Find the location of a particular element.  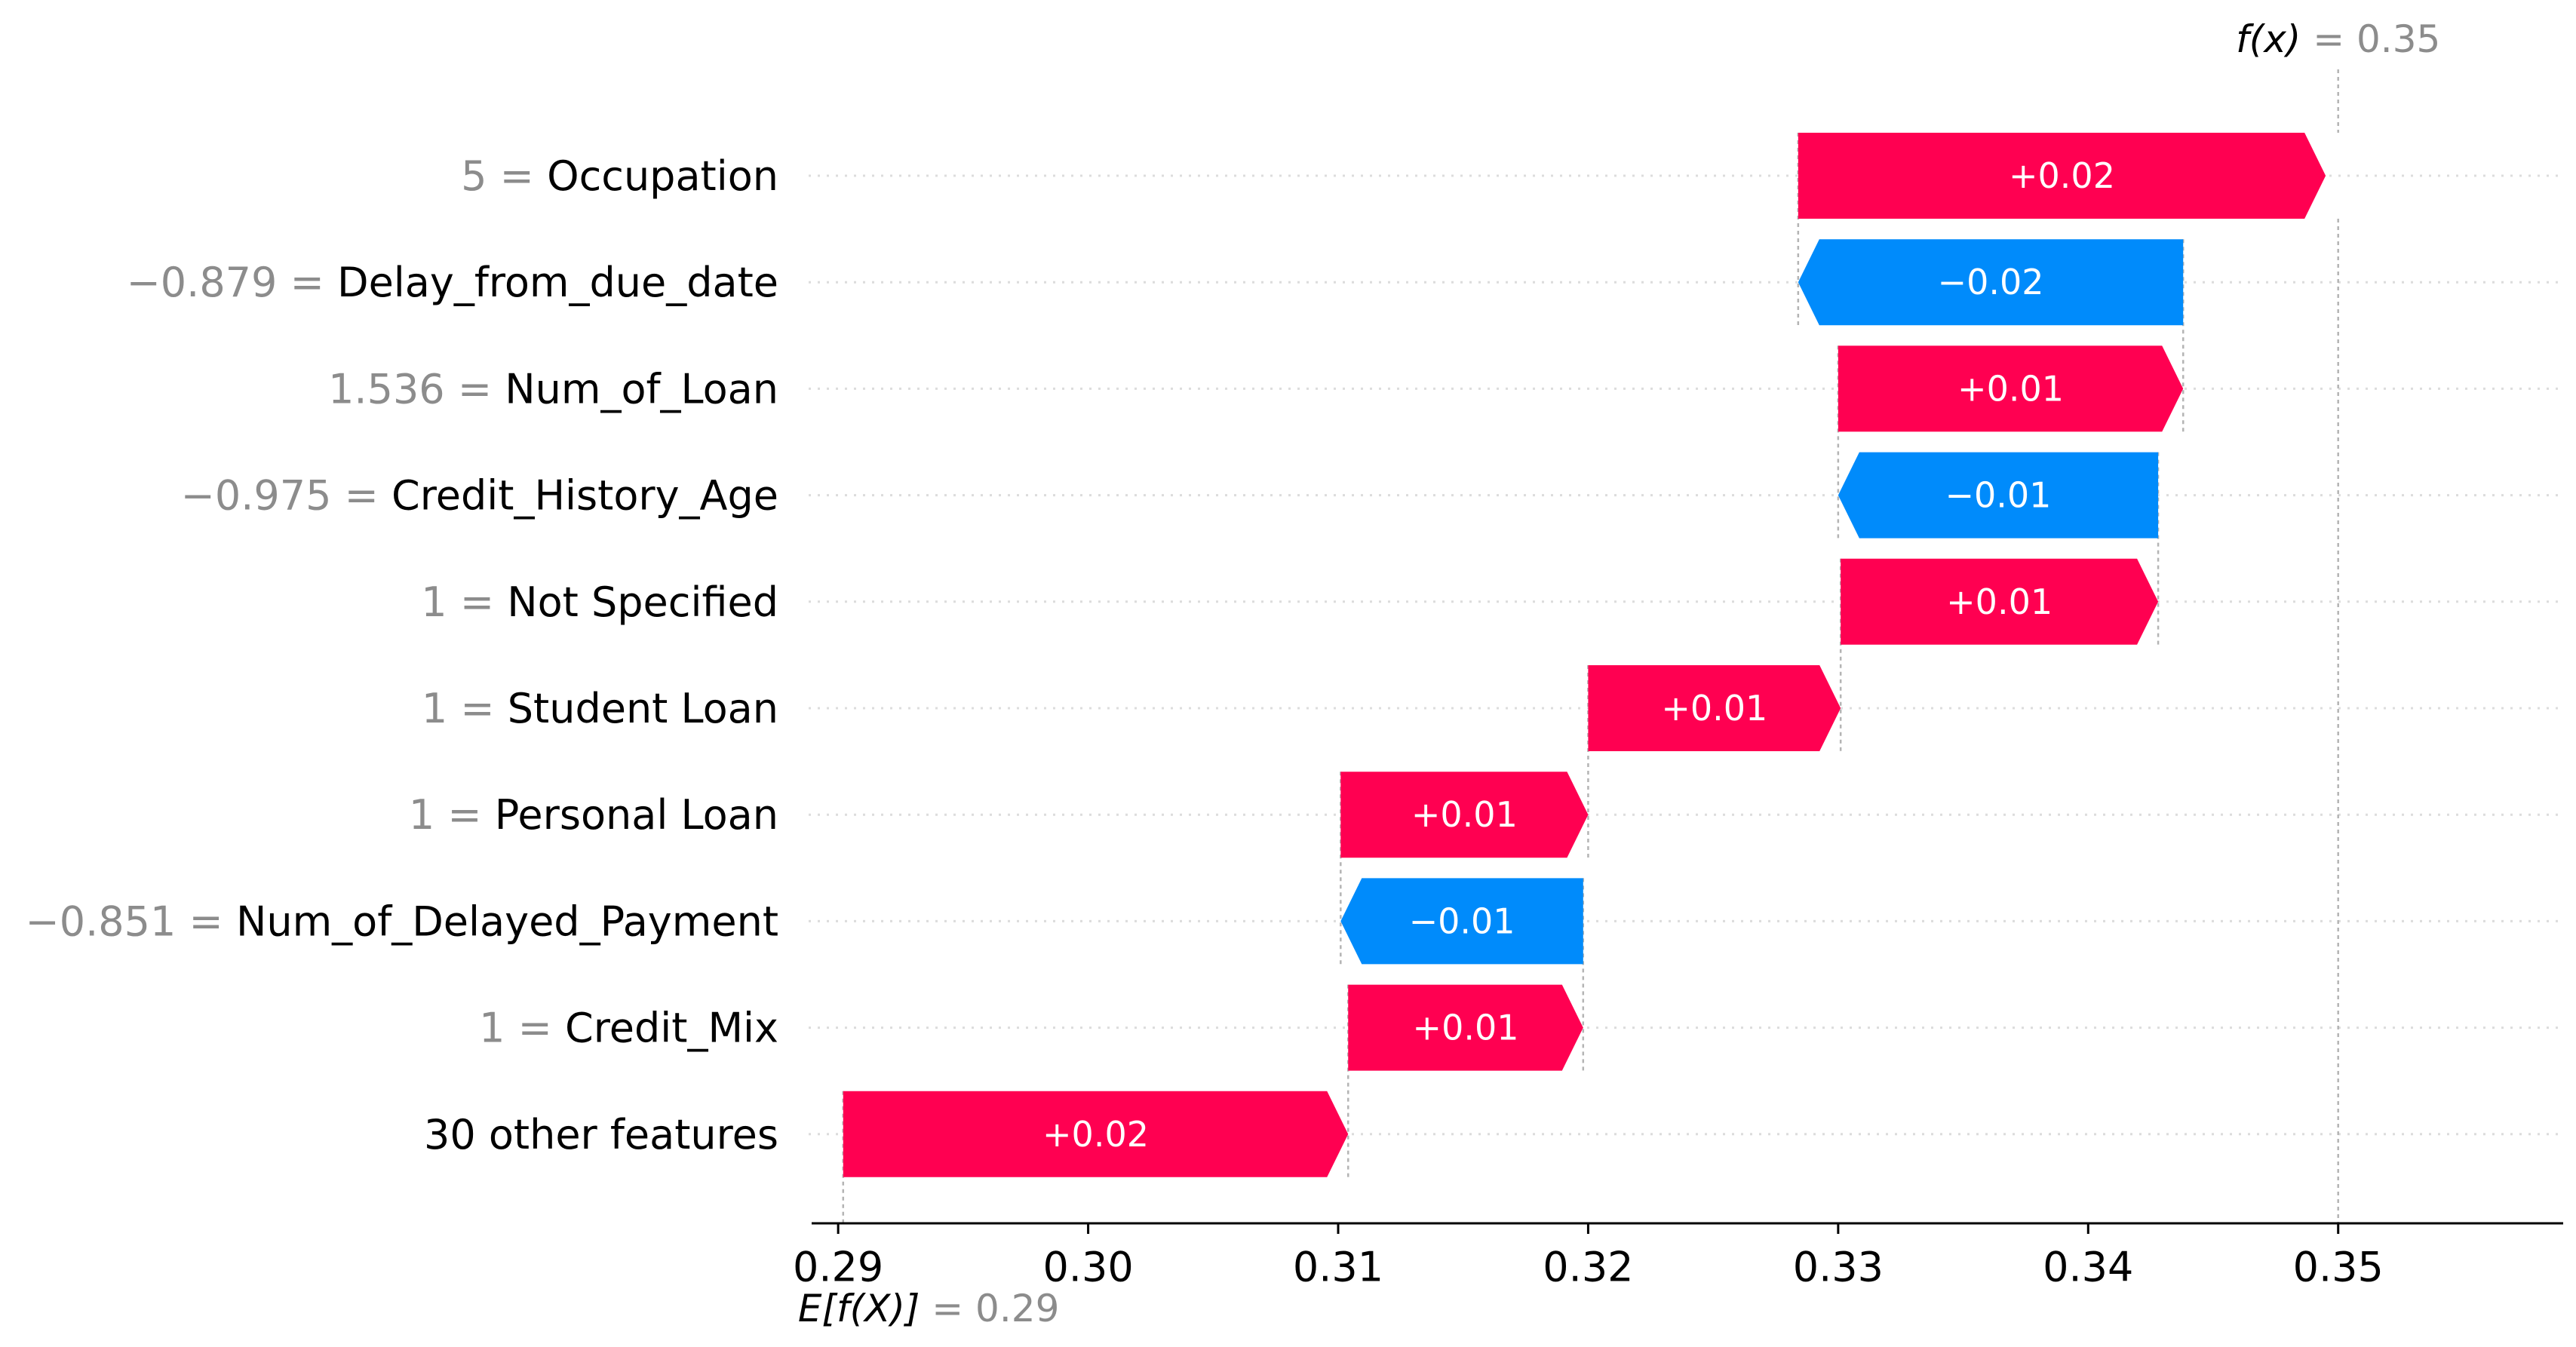

feature-name: Delay_from_due_date is located at coordinates (557, 282).